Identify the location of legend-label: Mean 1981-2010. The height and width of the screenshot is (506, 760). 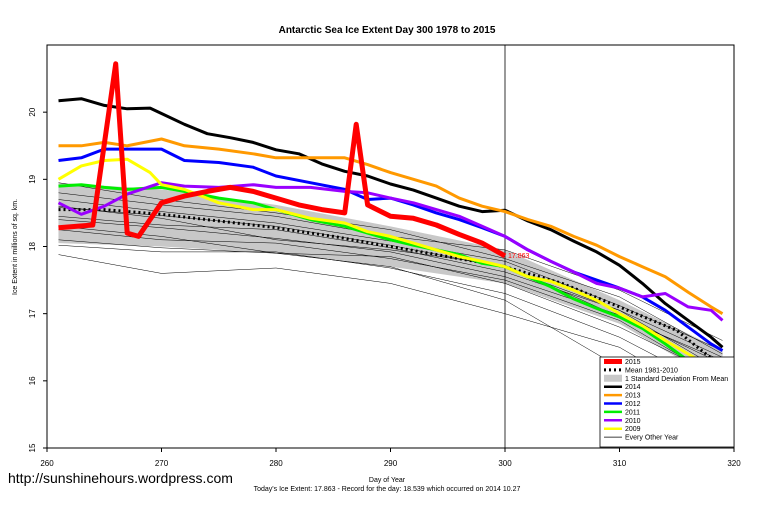
(651, 370).